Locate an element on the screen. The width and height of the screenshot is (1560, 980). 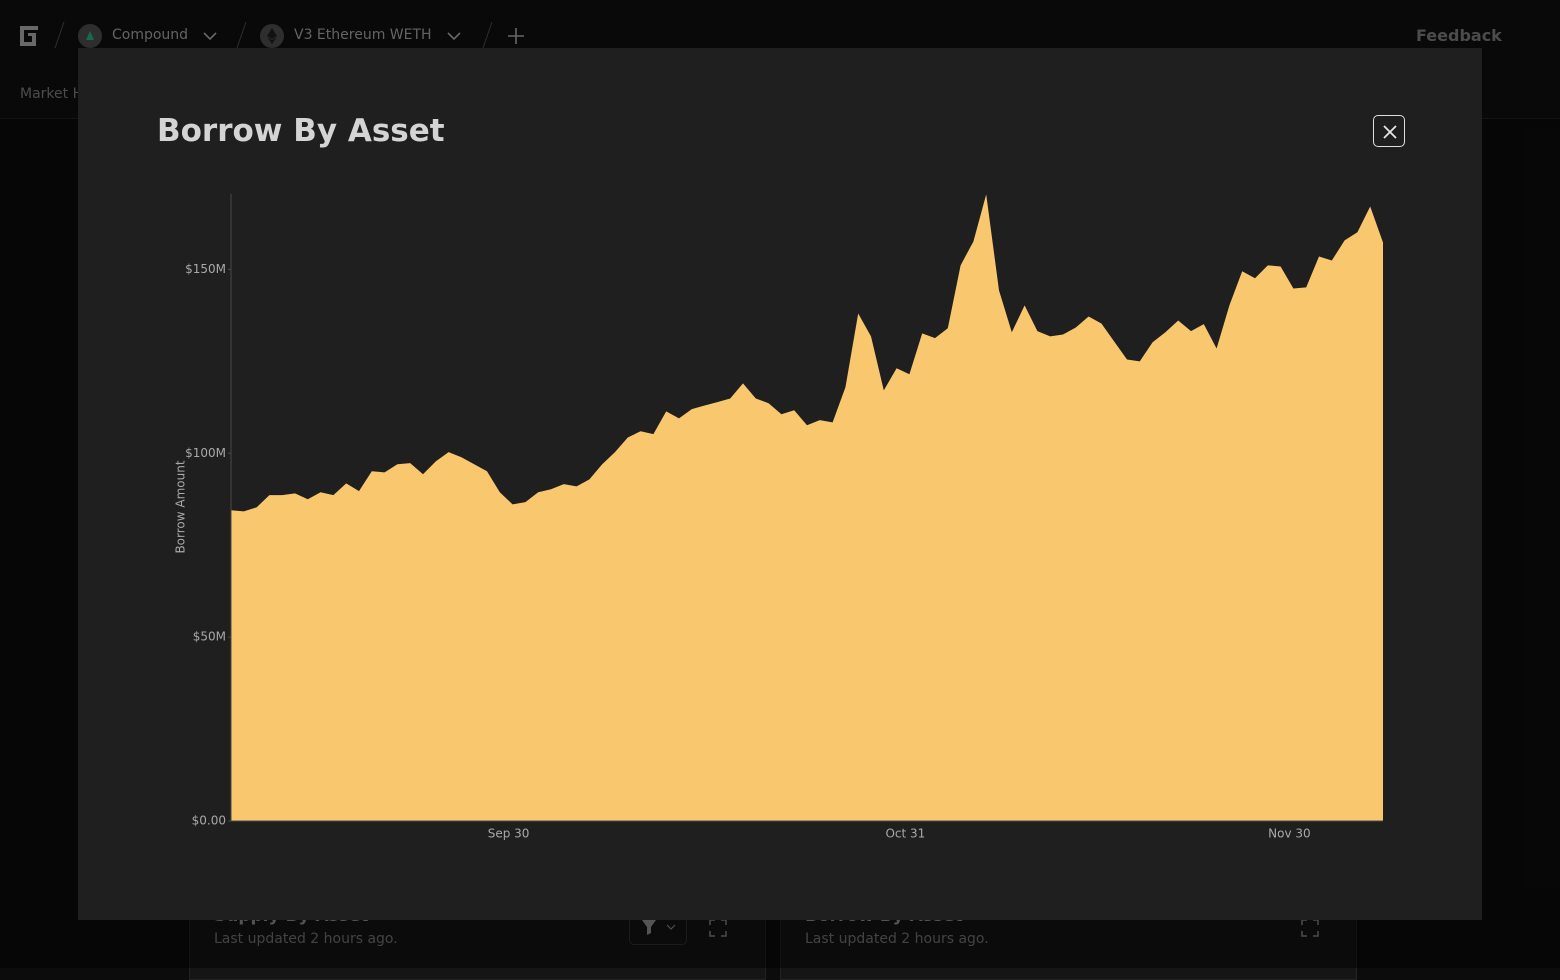
y-tick-label: $150M is located at coordinates (205, 269).